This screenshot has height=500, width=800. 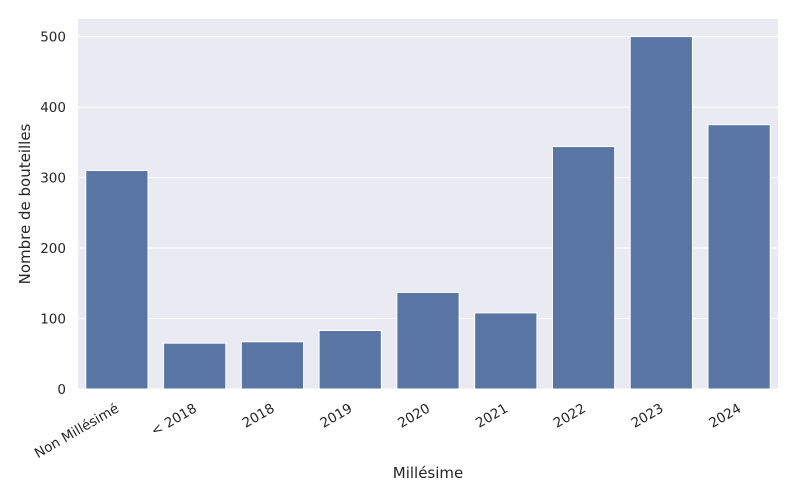 What do you see at coordinates (77, 431) in the screenshot?
I see `x-tick-label: Non Millésimé` at bounding box center [77, 431].